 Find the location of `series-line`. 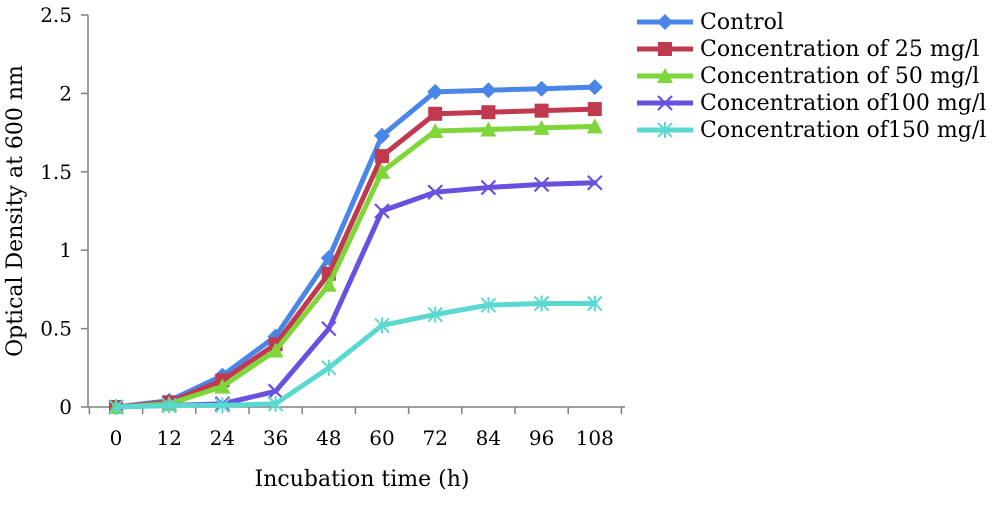

series-line is located at coordinates (355, 355).